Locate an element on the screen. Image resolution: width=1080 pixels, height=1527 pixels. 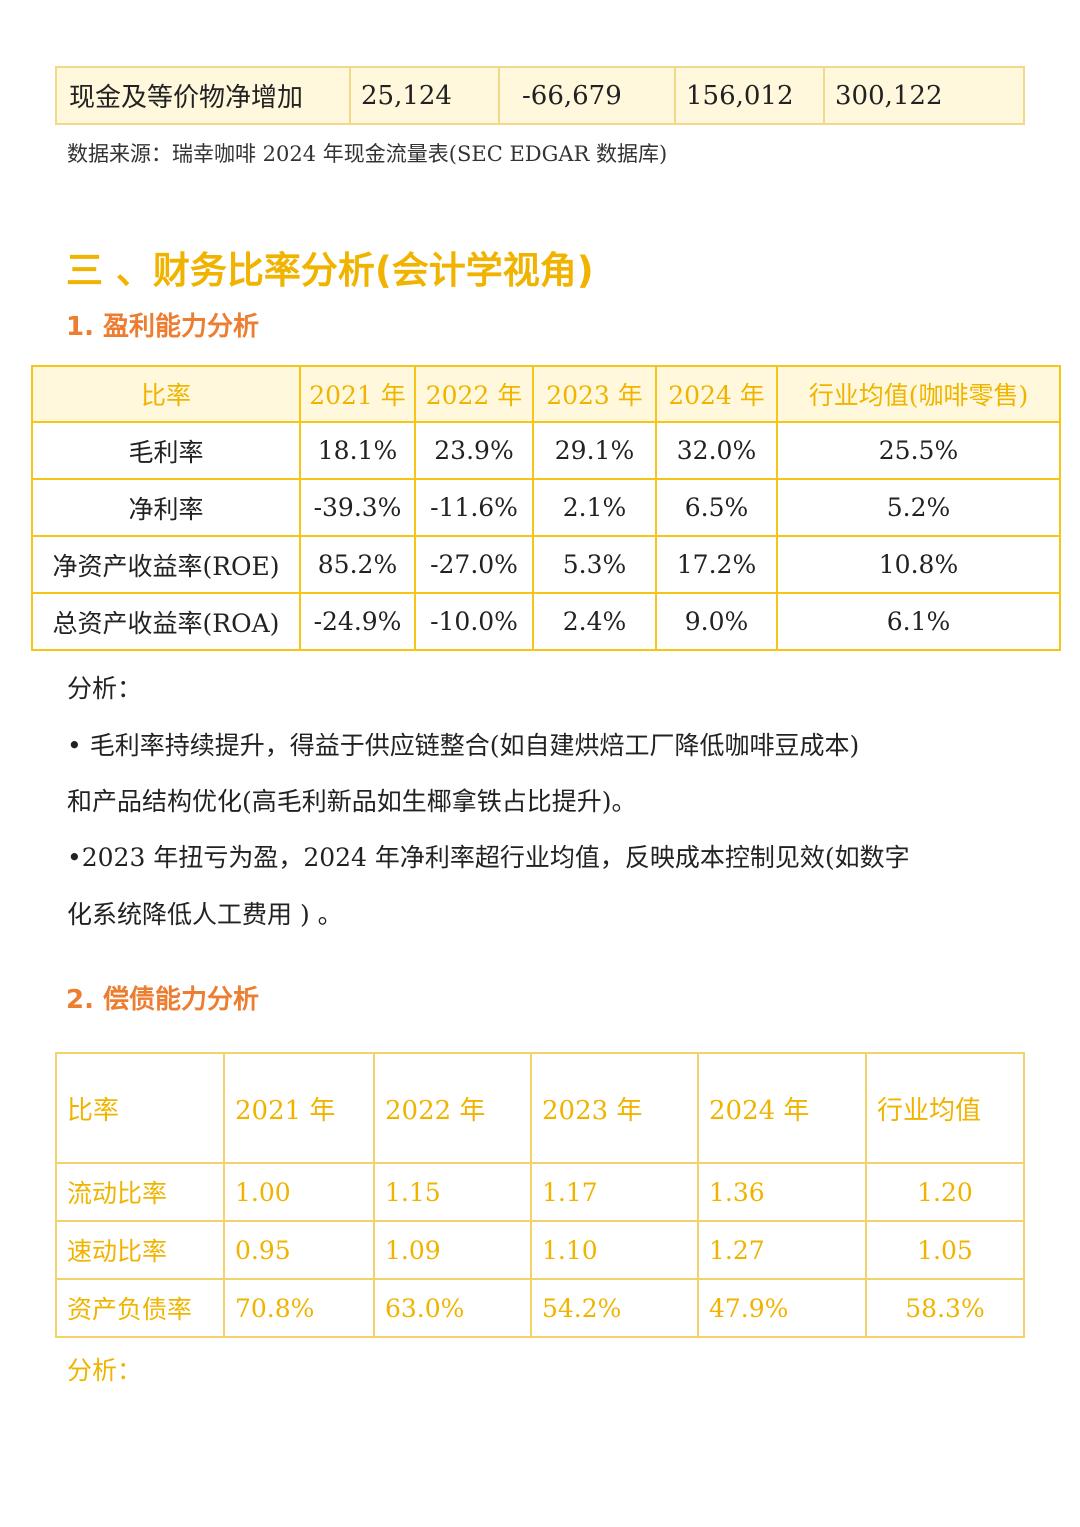
section-title: 三 、财务比率分析(会计学视角) is located at coordinates (330, 270).